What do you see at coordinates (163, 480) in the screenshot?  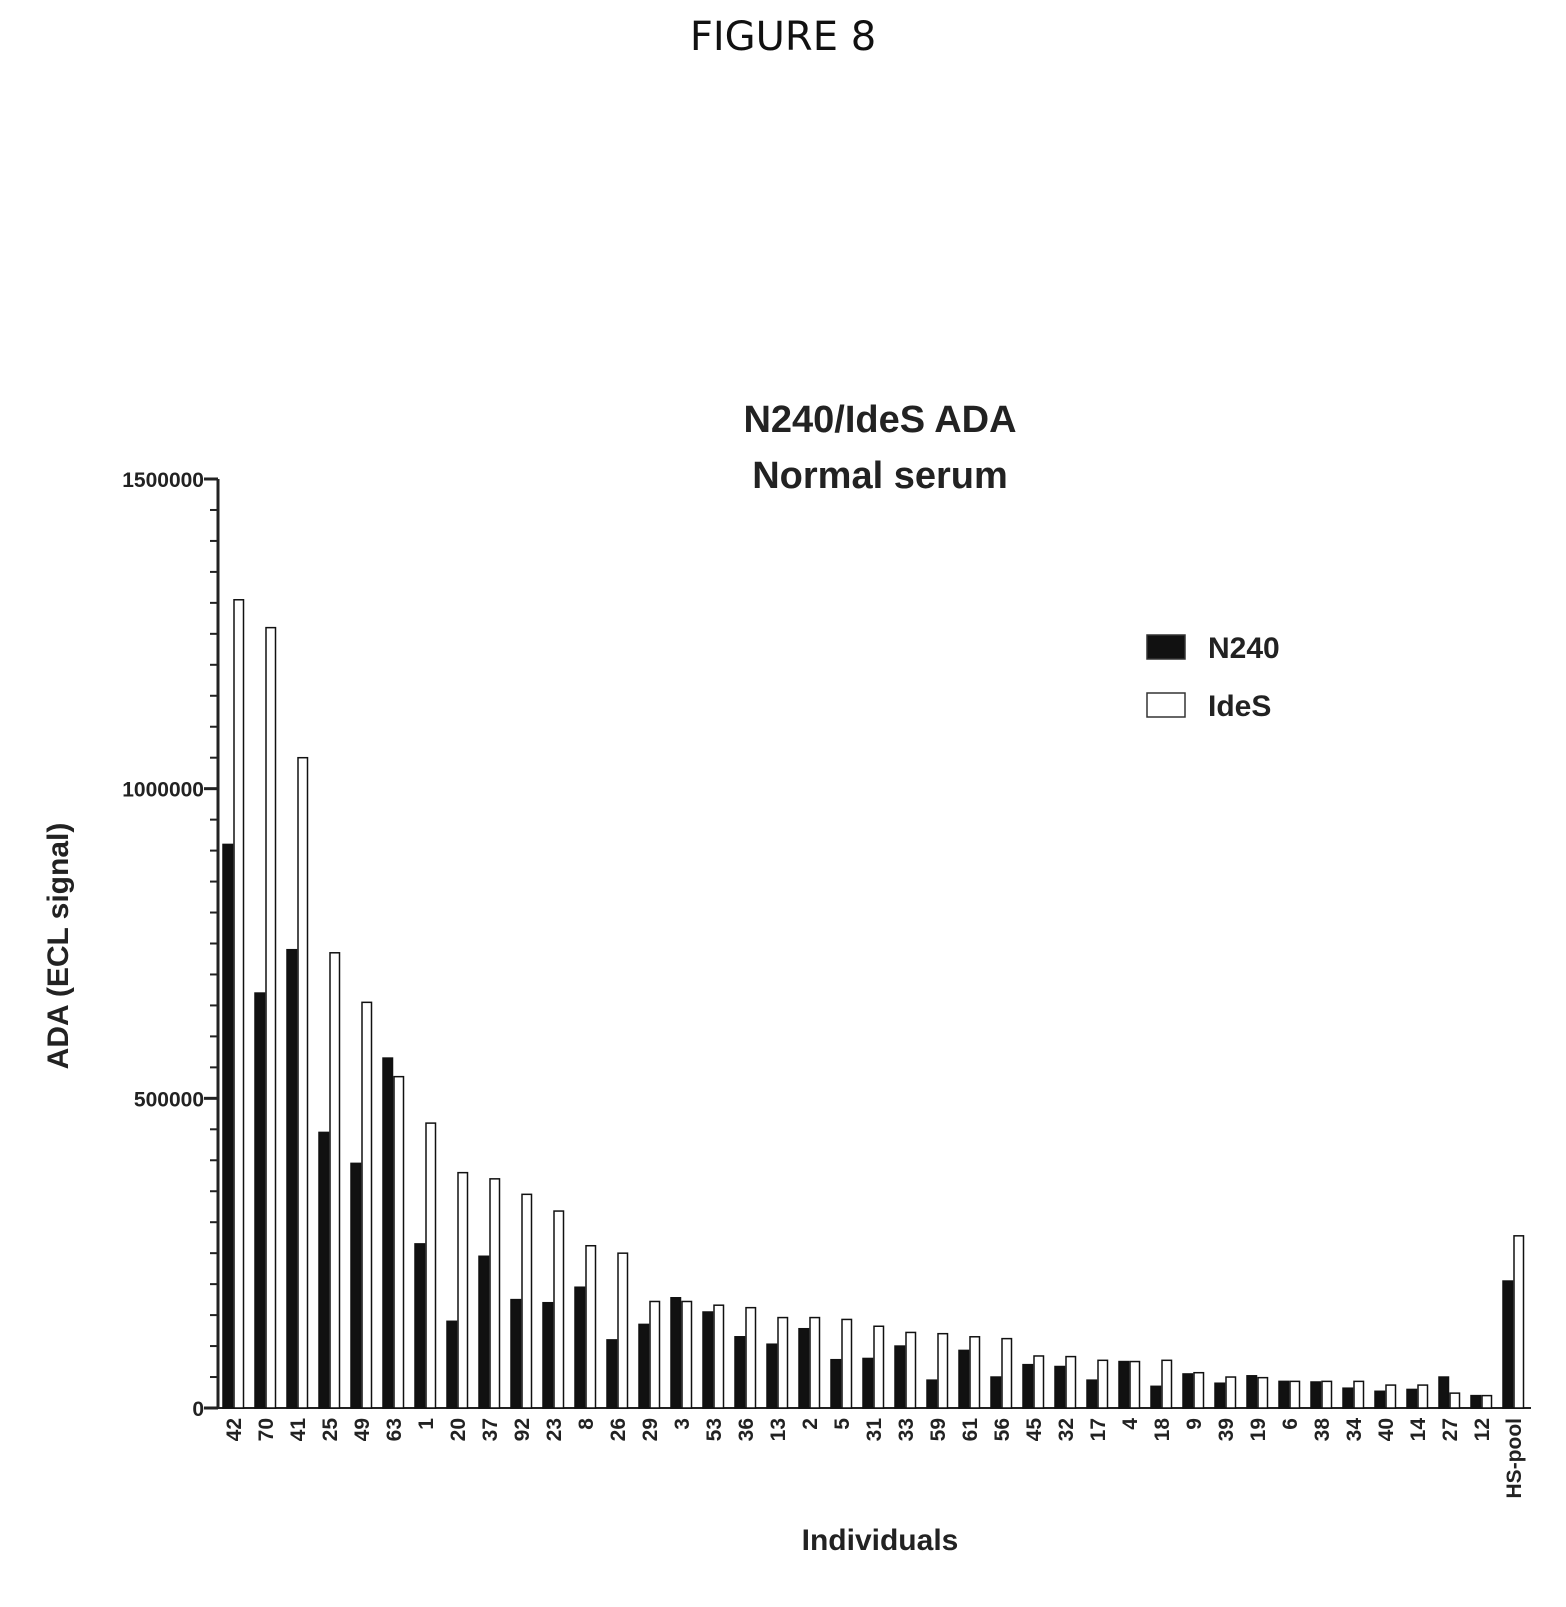 I see `y-tick-label: 1500000` at bounding box center [163, 480].